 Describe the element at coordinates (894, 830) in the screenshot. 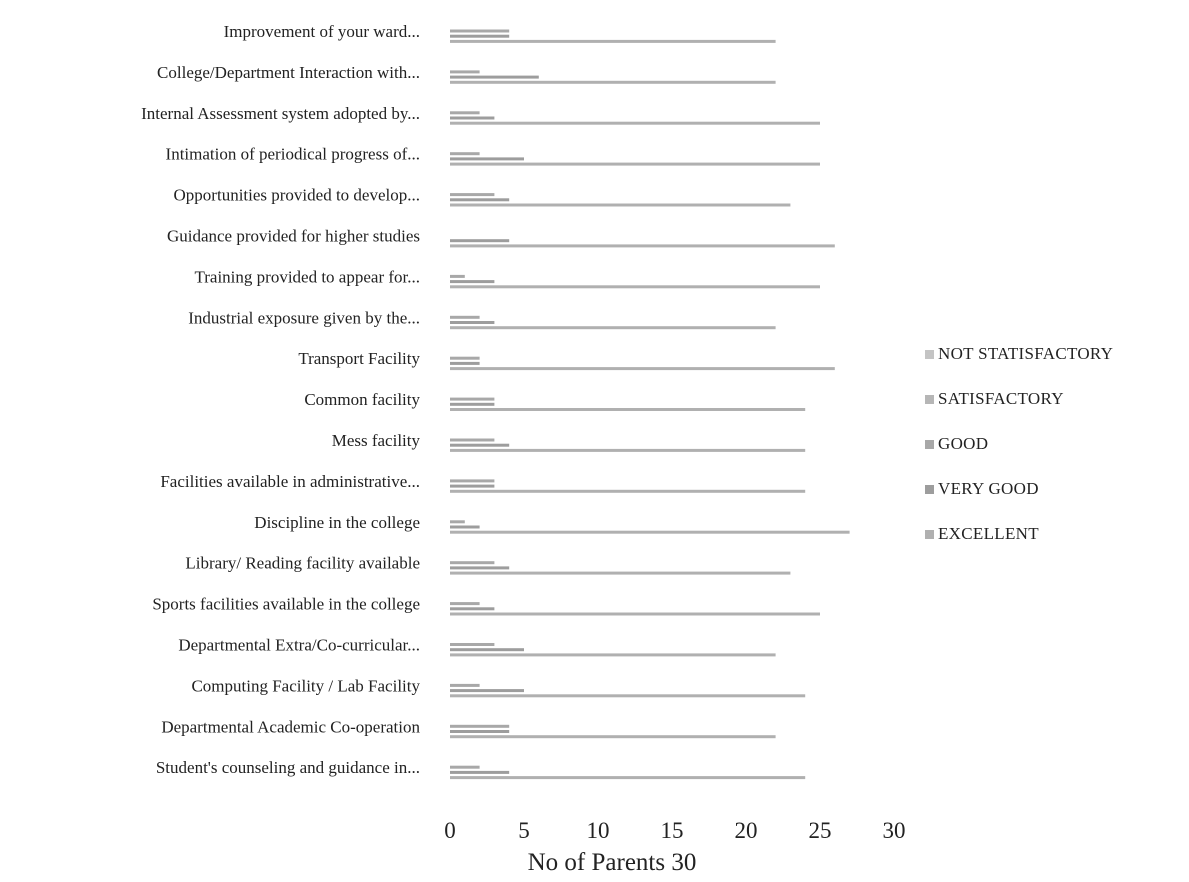

I see `x-tick-label: 30` at that location.